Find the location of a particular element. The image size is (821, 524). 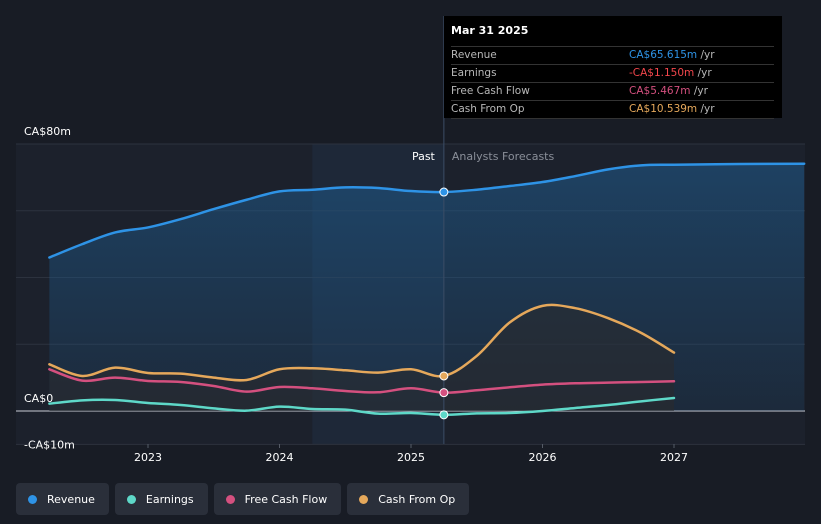

tooltip-value-wrap: CA$5.467m /yr is located at coordinates (668, 91).